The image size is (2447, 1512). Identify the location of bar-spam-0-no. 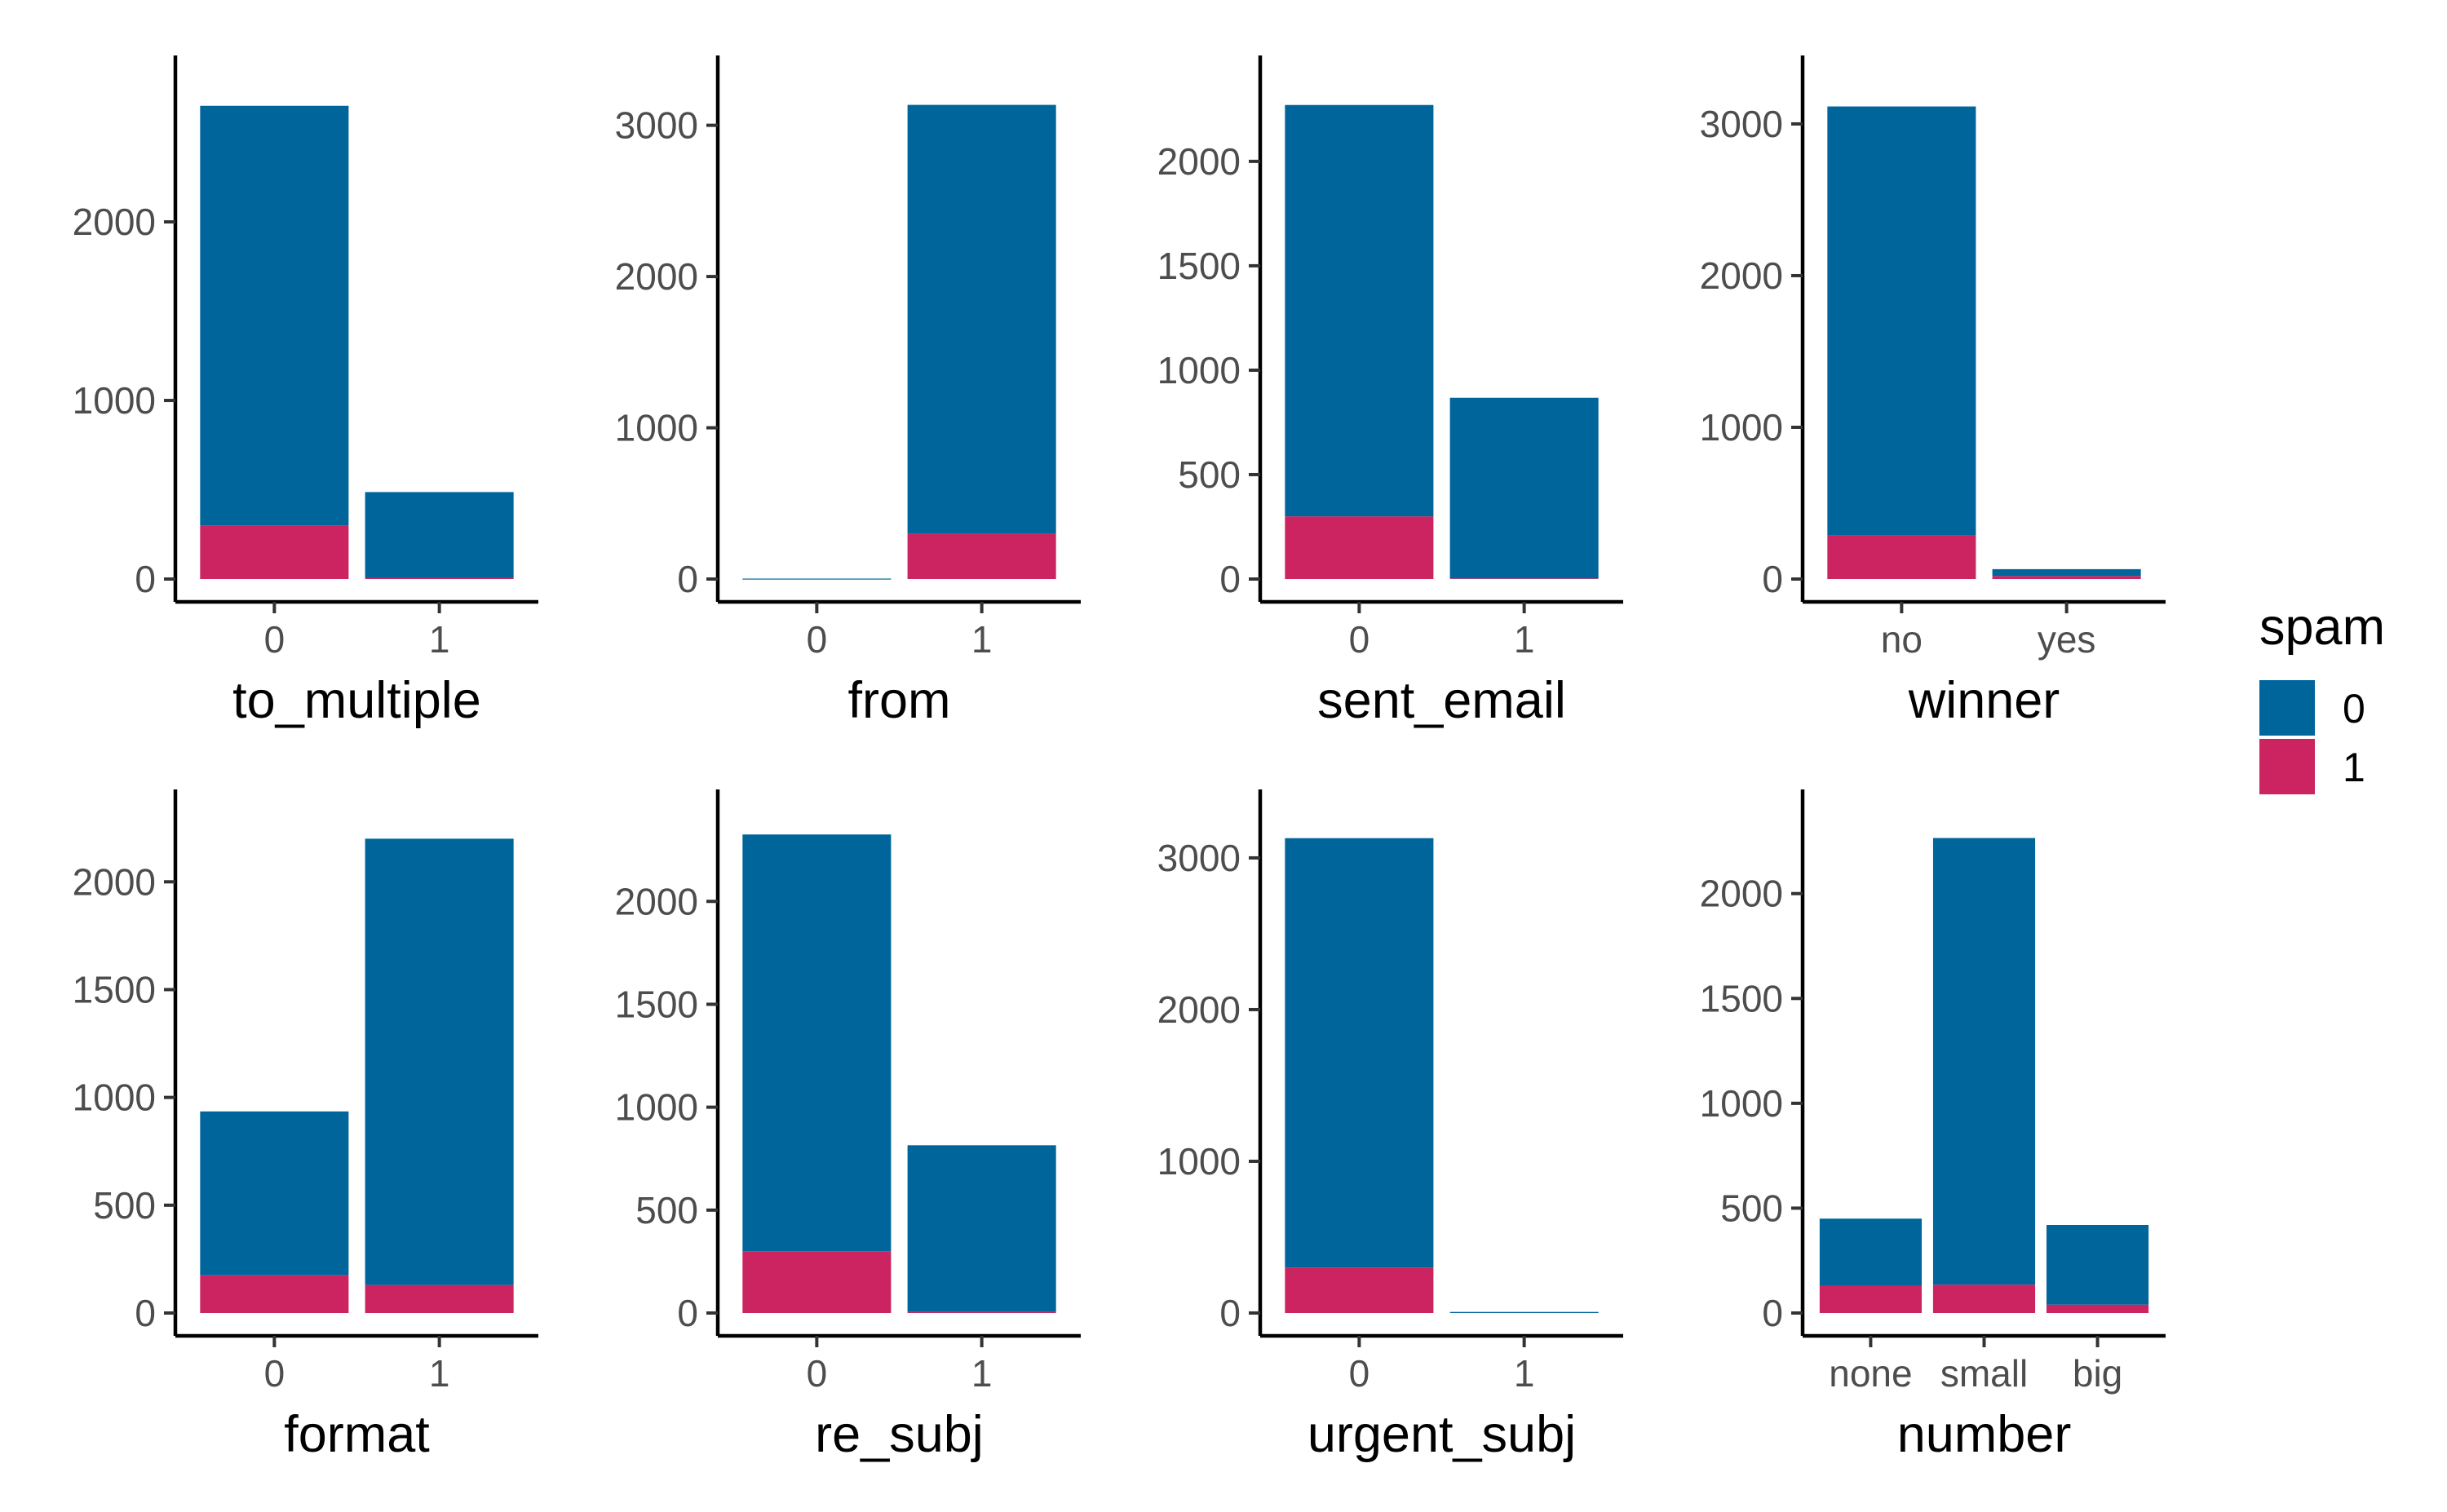
(1901, 321).